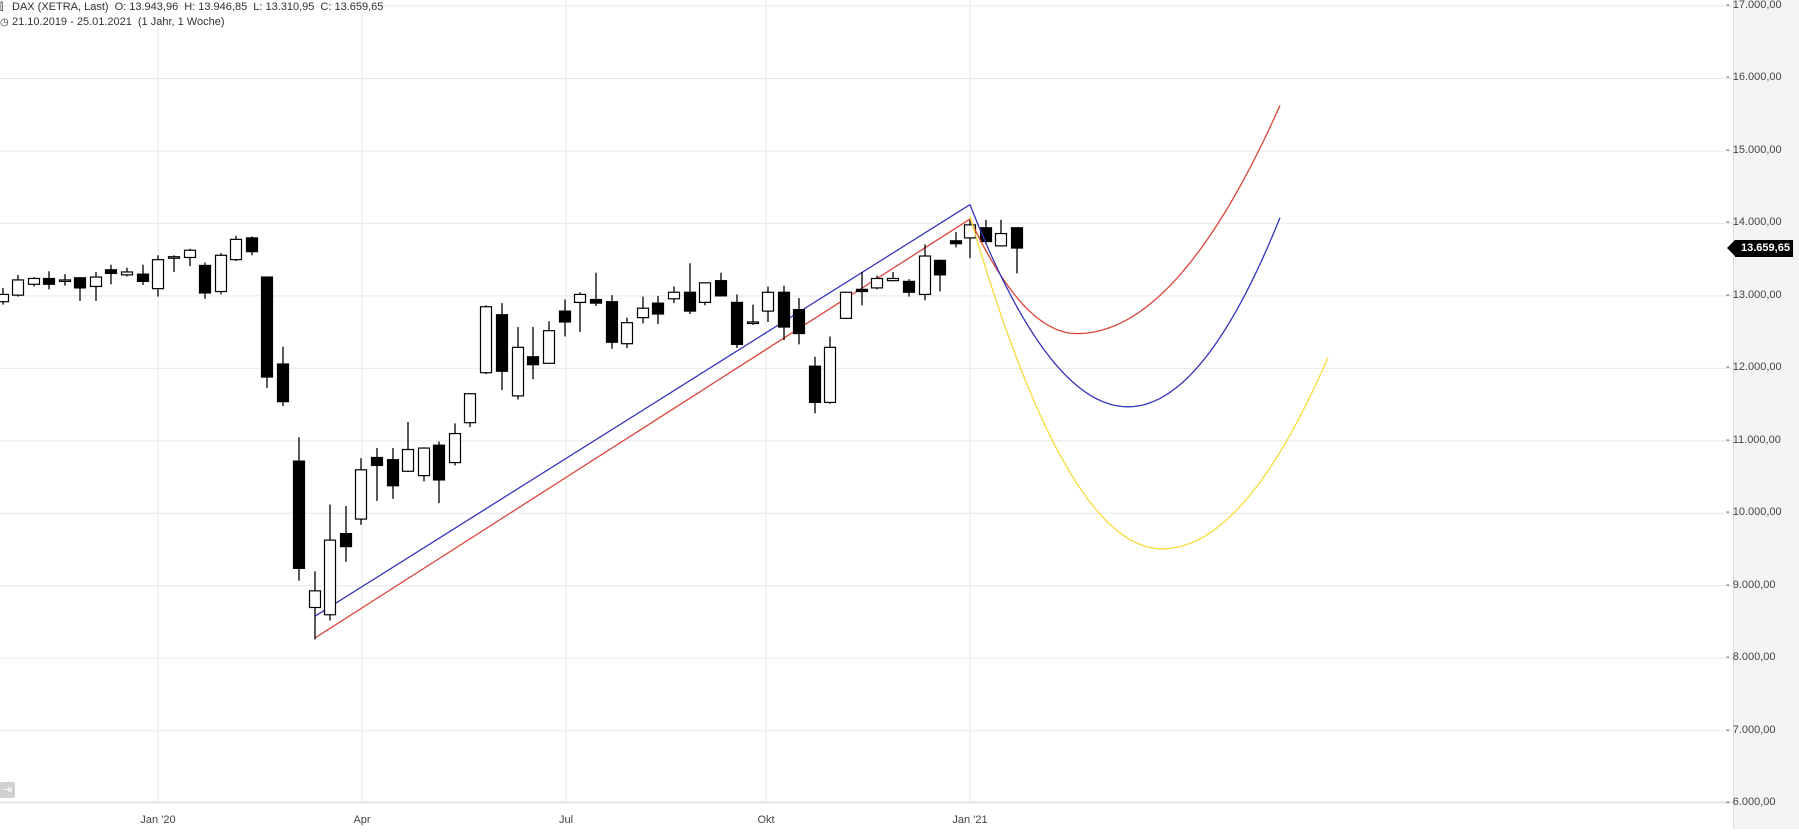 The width and height of the screenshot is (1799, 834). Describe the element at coordinates (1753, 439) in the screenshot. I see `y-tick-label: - 11.000,00` at that location.